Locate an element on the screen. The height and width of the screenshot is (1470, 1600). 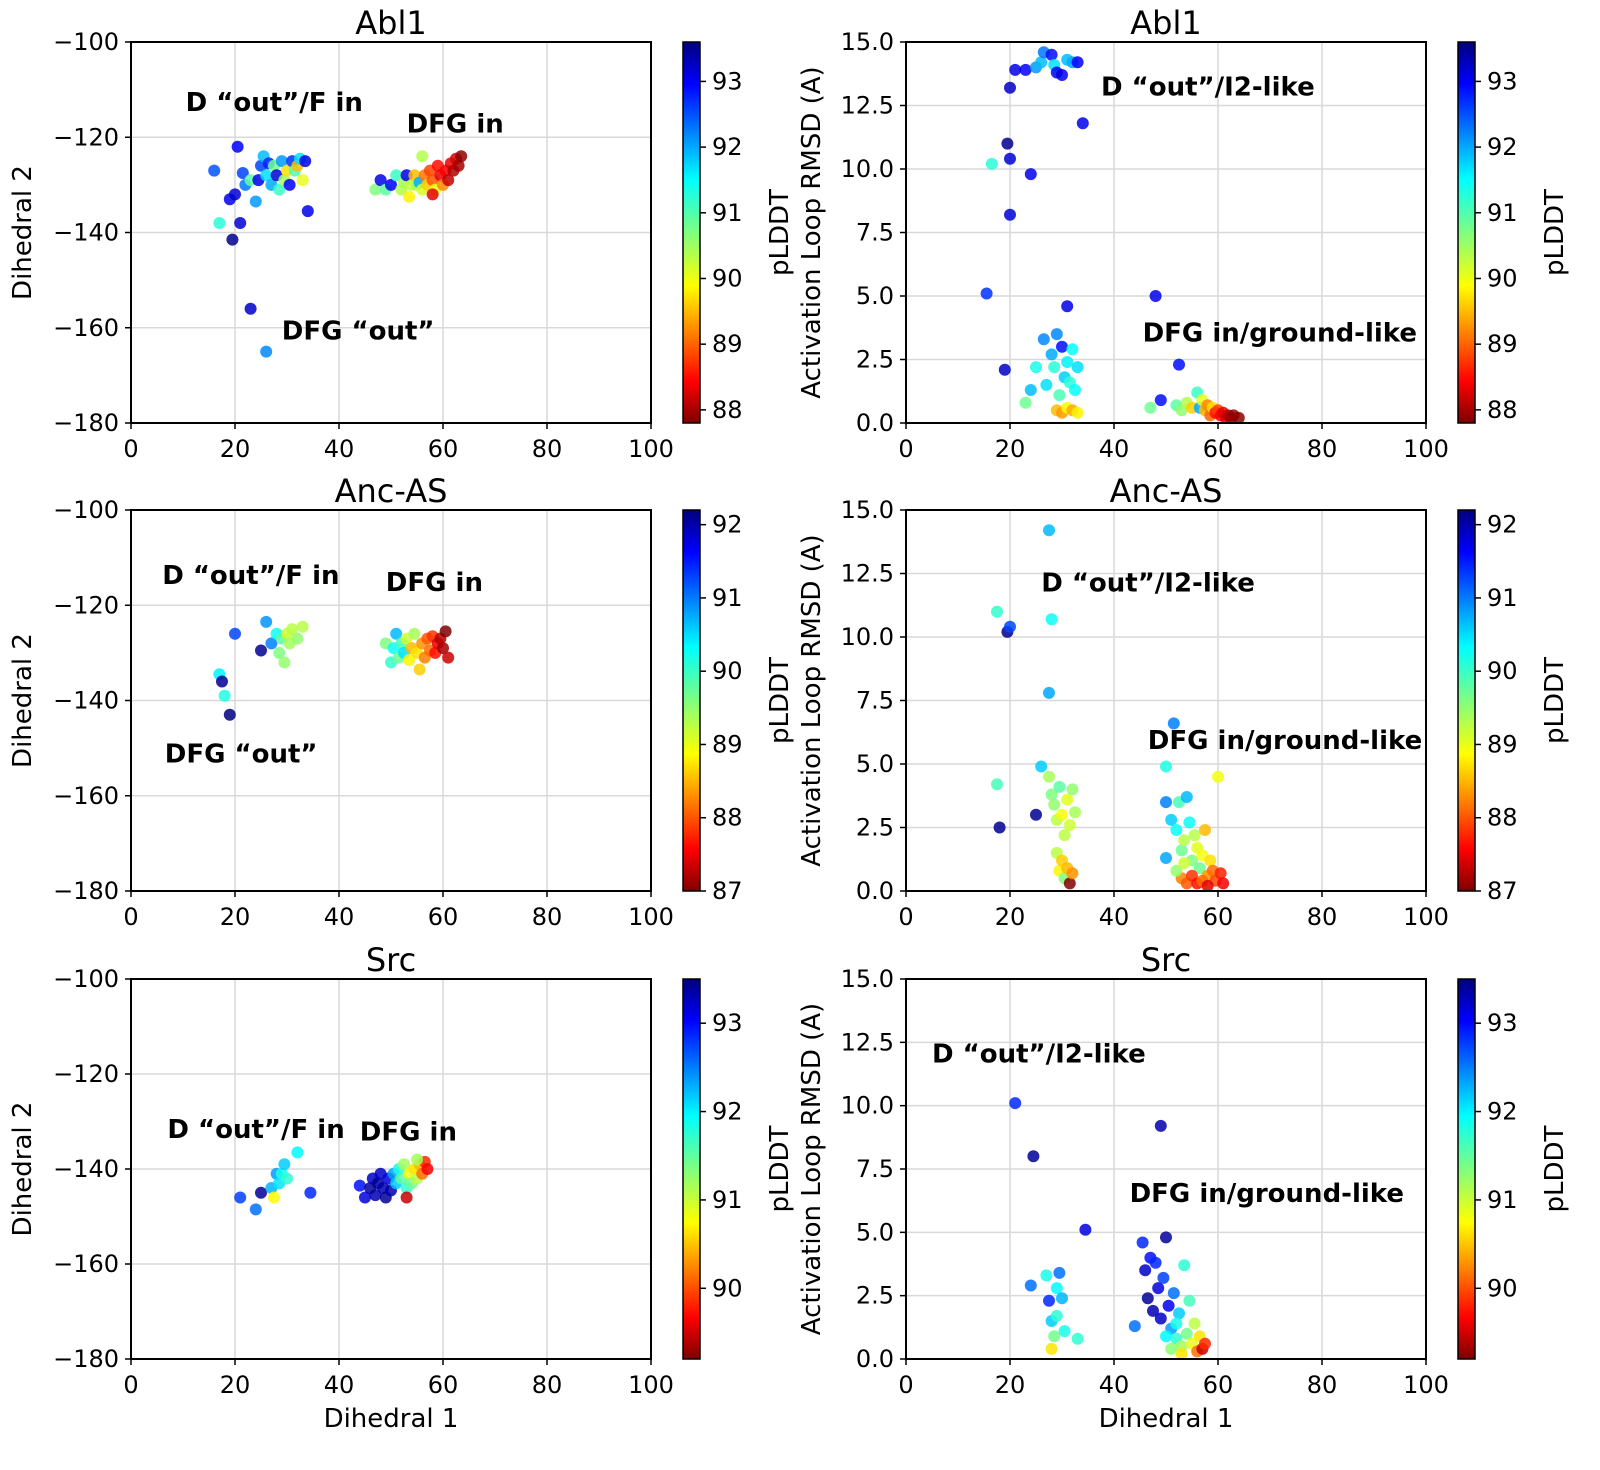
x-tick-label: 0 is located at coordinates (905, 1385).